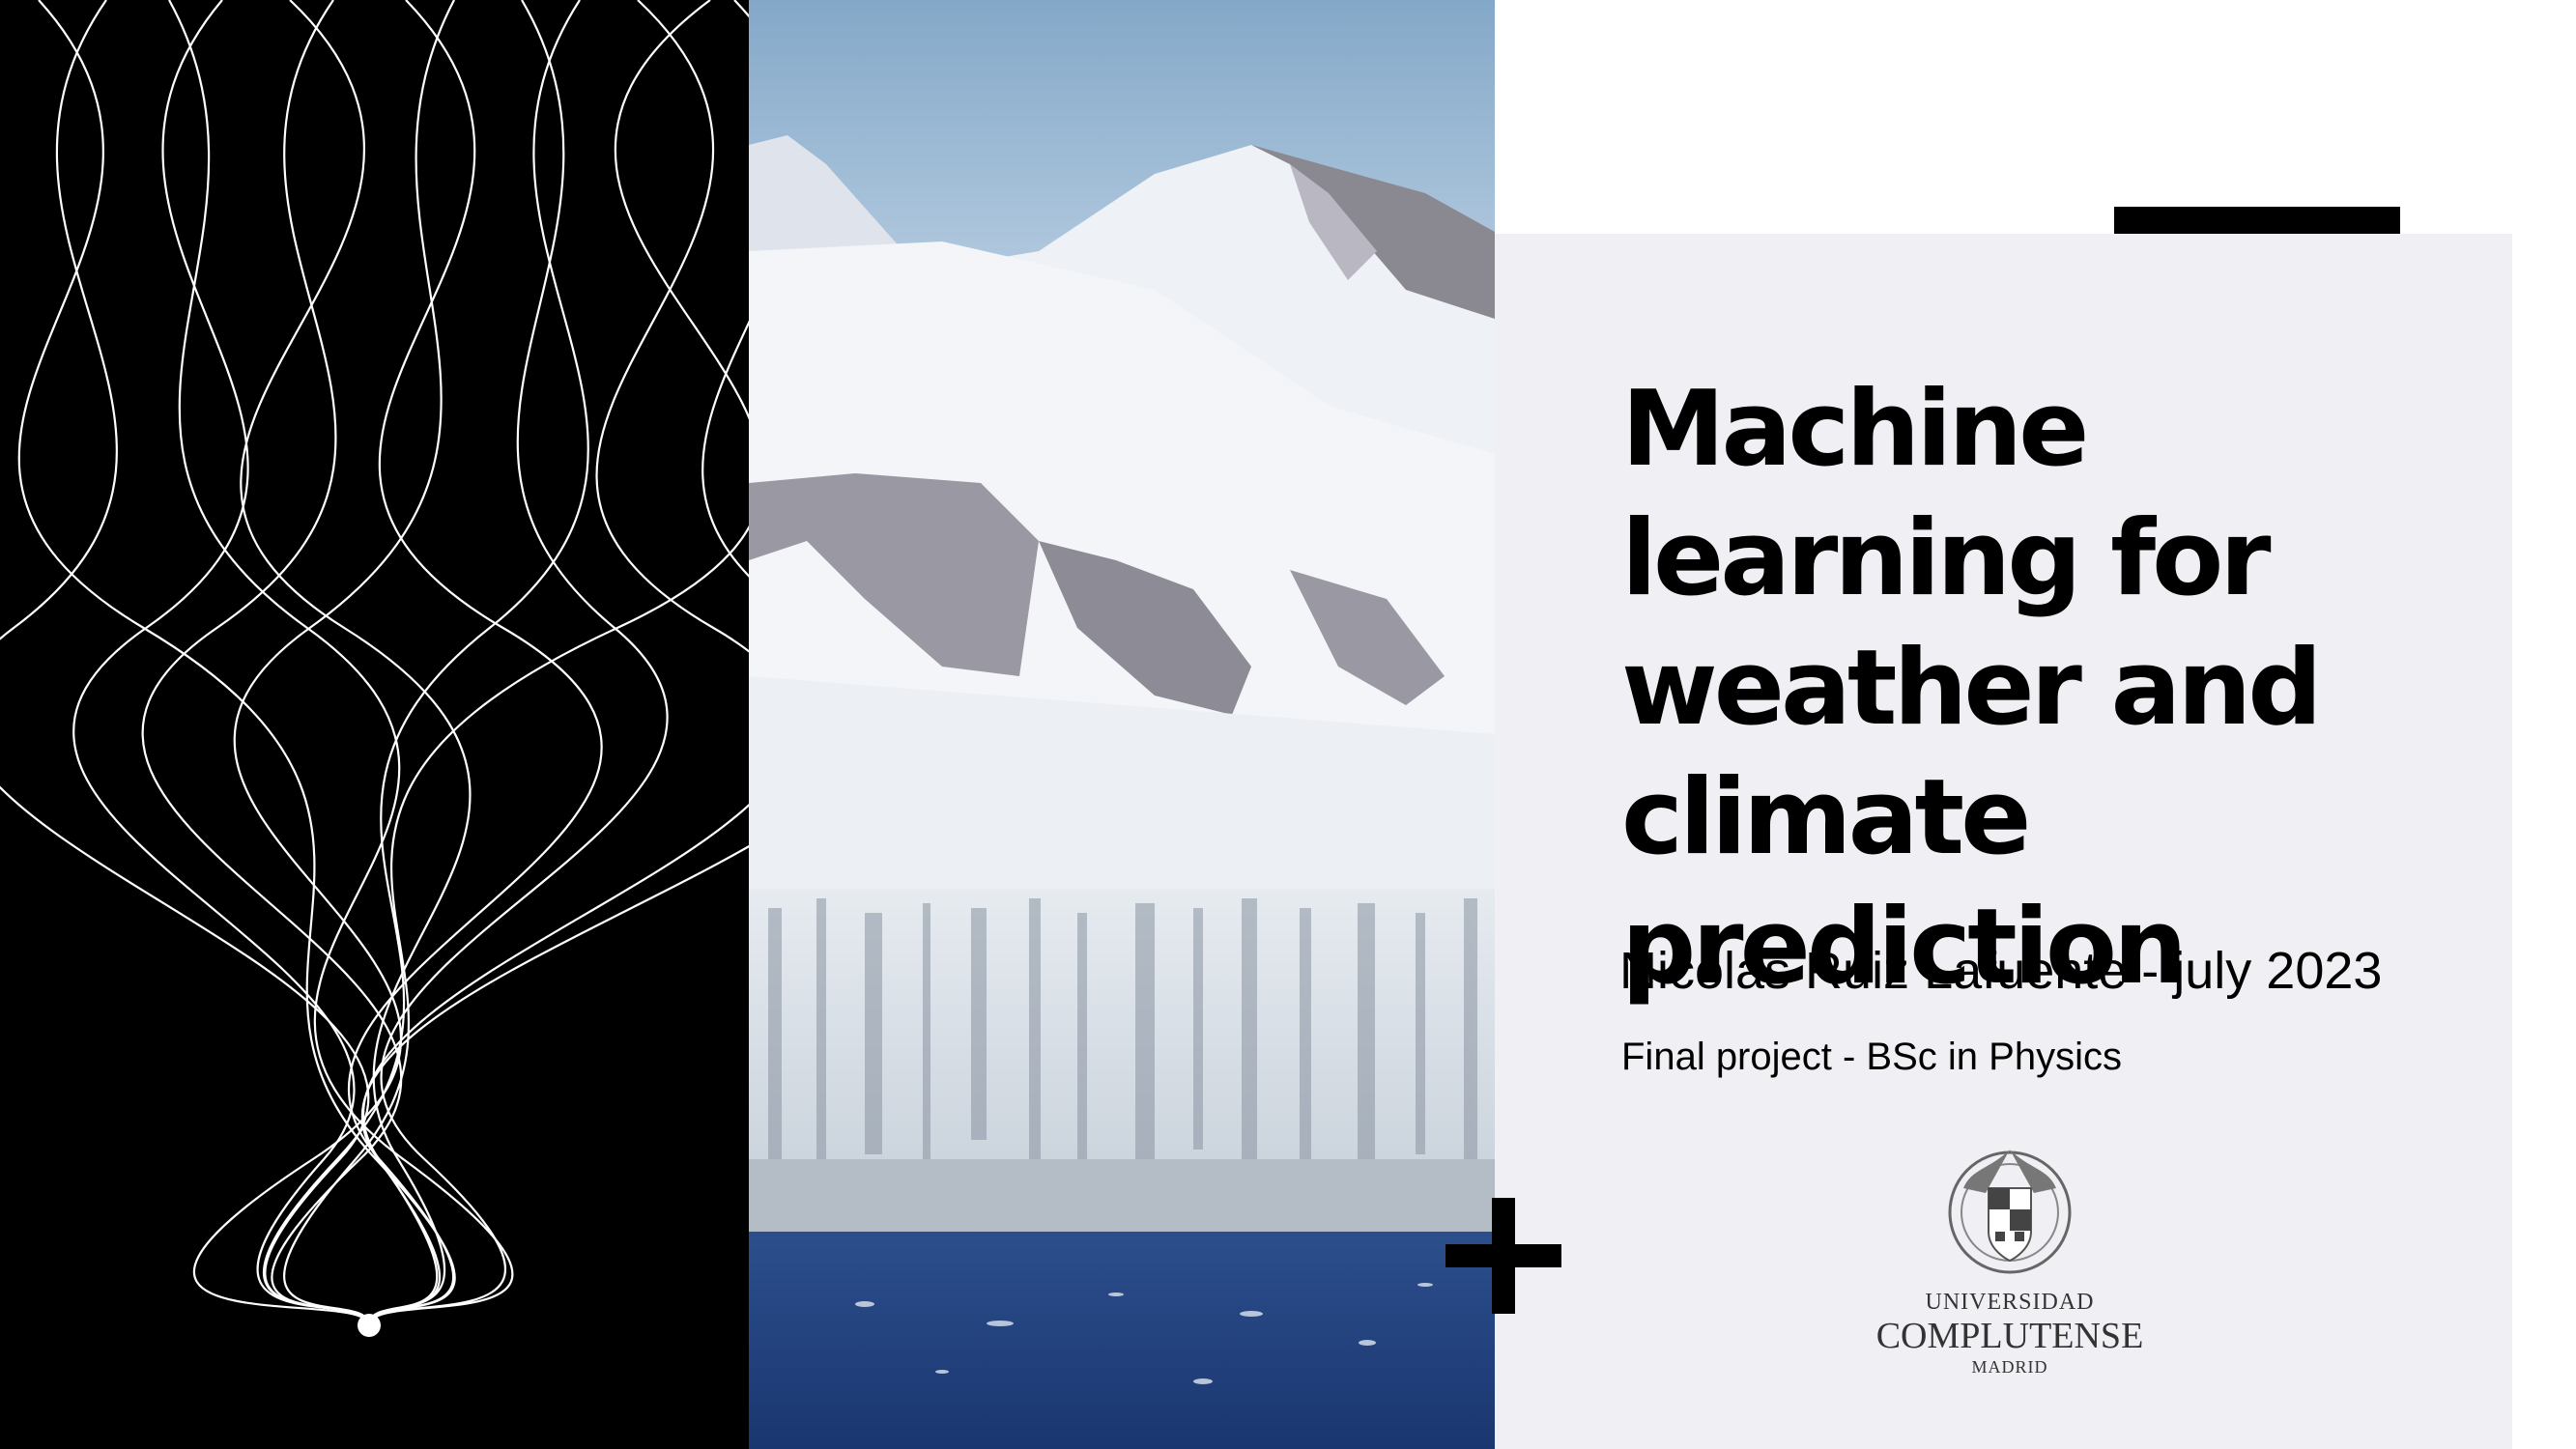  What do you see at coordinates (2257, 220) in the screenshot?
I see `accent-bar` at bounding box center [2257, 220].